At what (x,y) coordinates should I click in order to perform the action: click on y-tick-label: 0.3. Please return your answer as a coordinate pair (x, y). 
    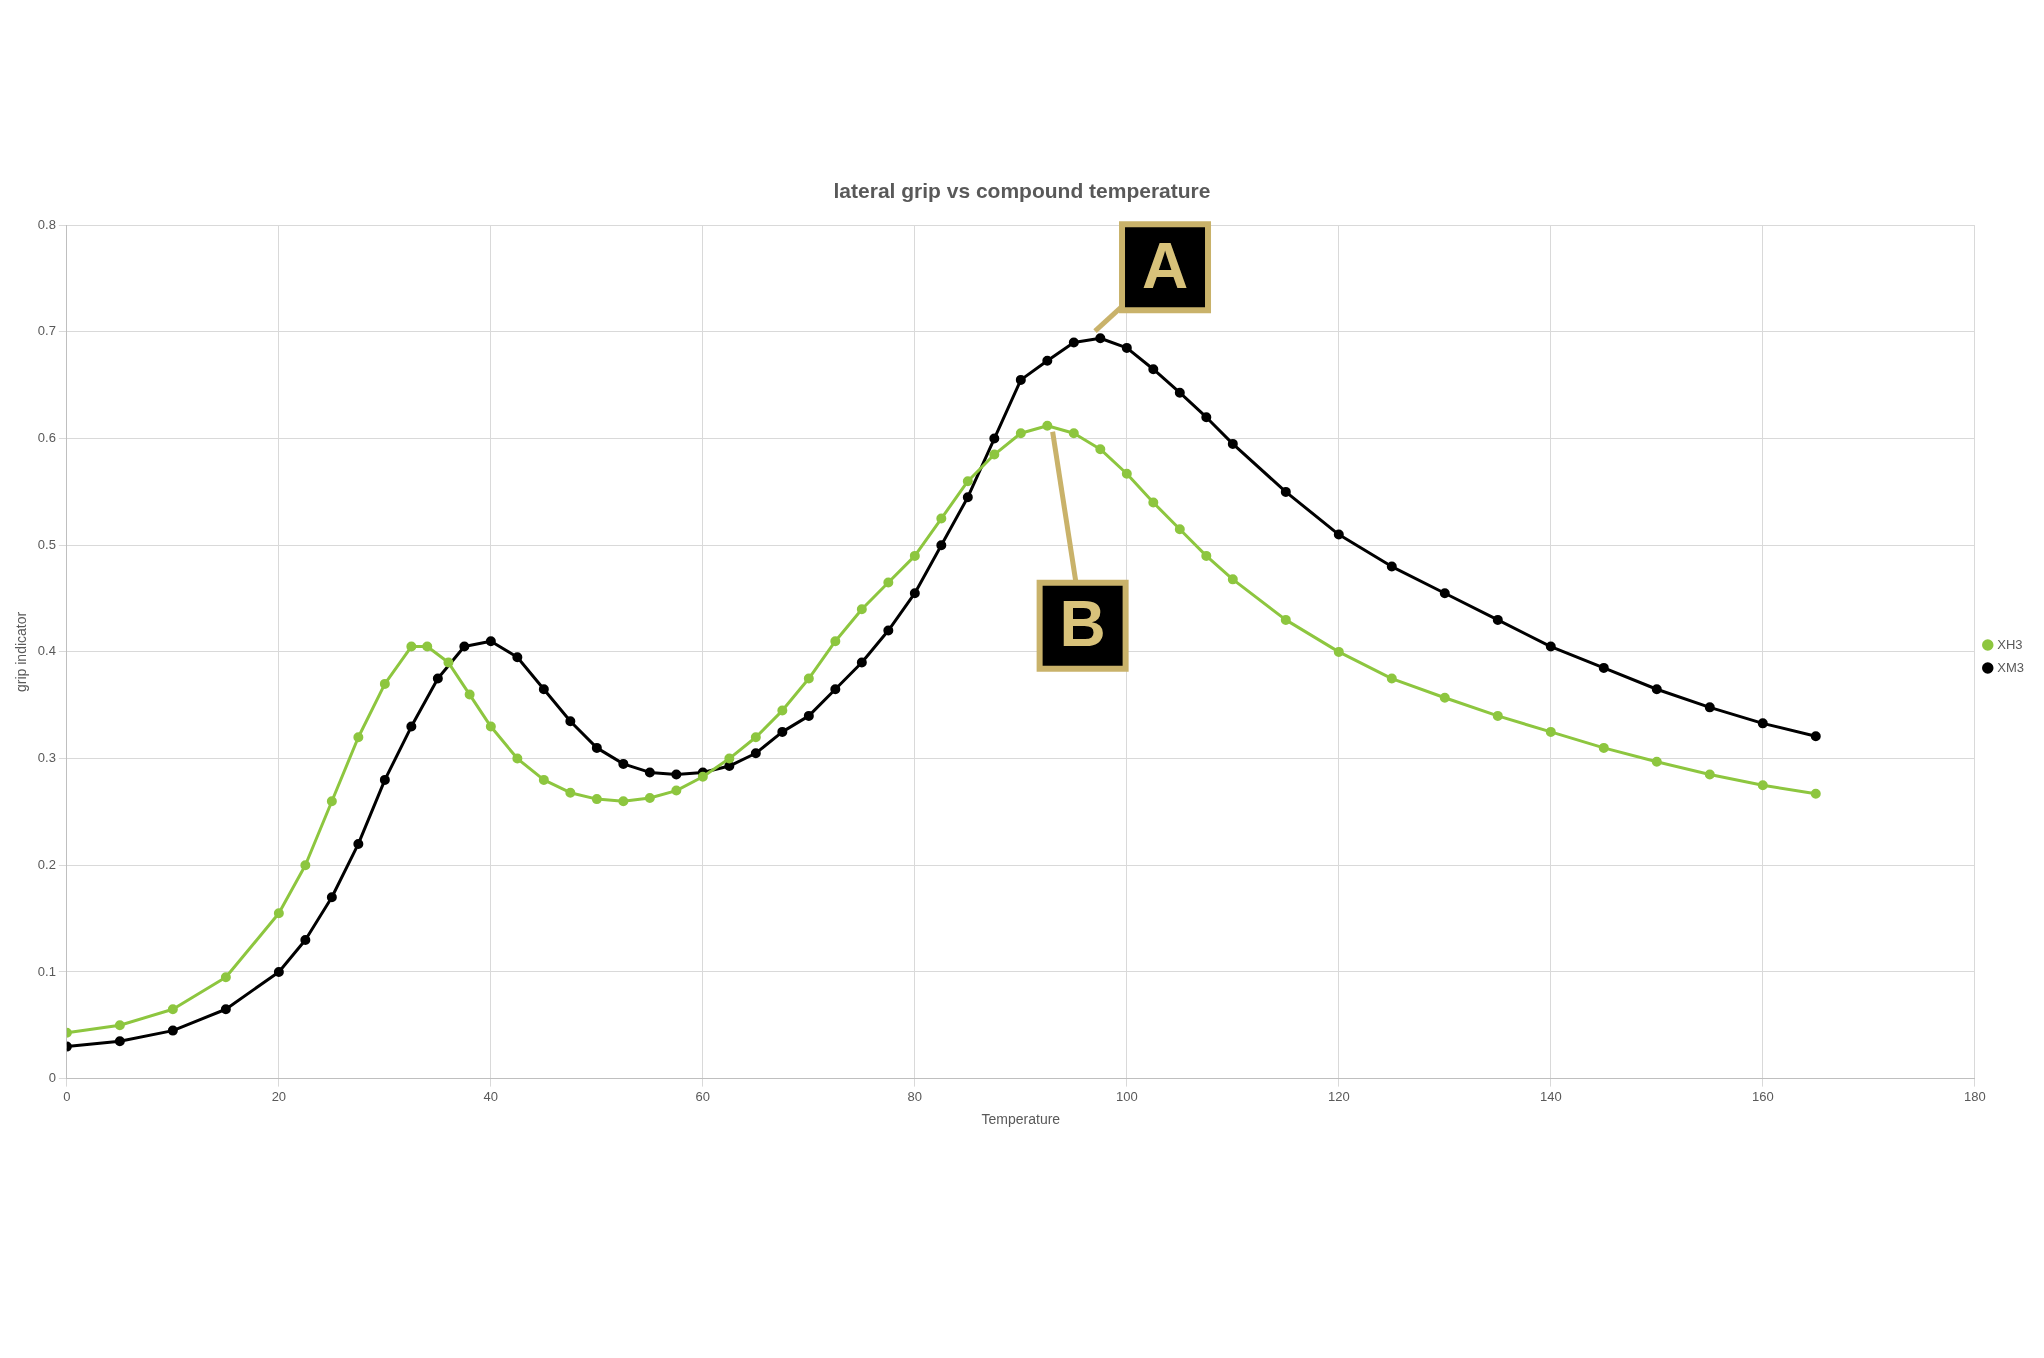
    Looking at the image, I should click on (46, 758).